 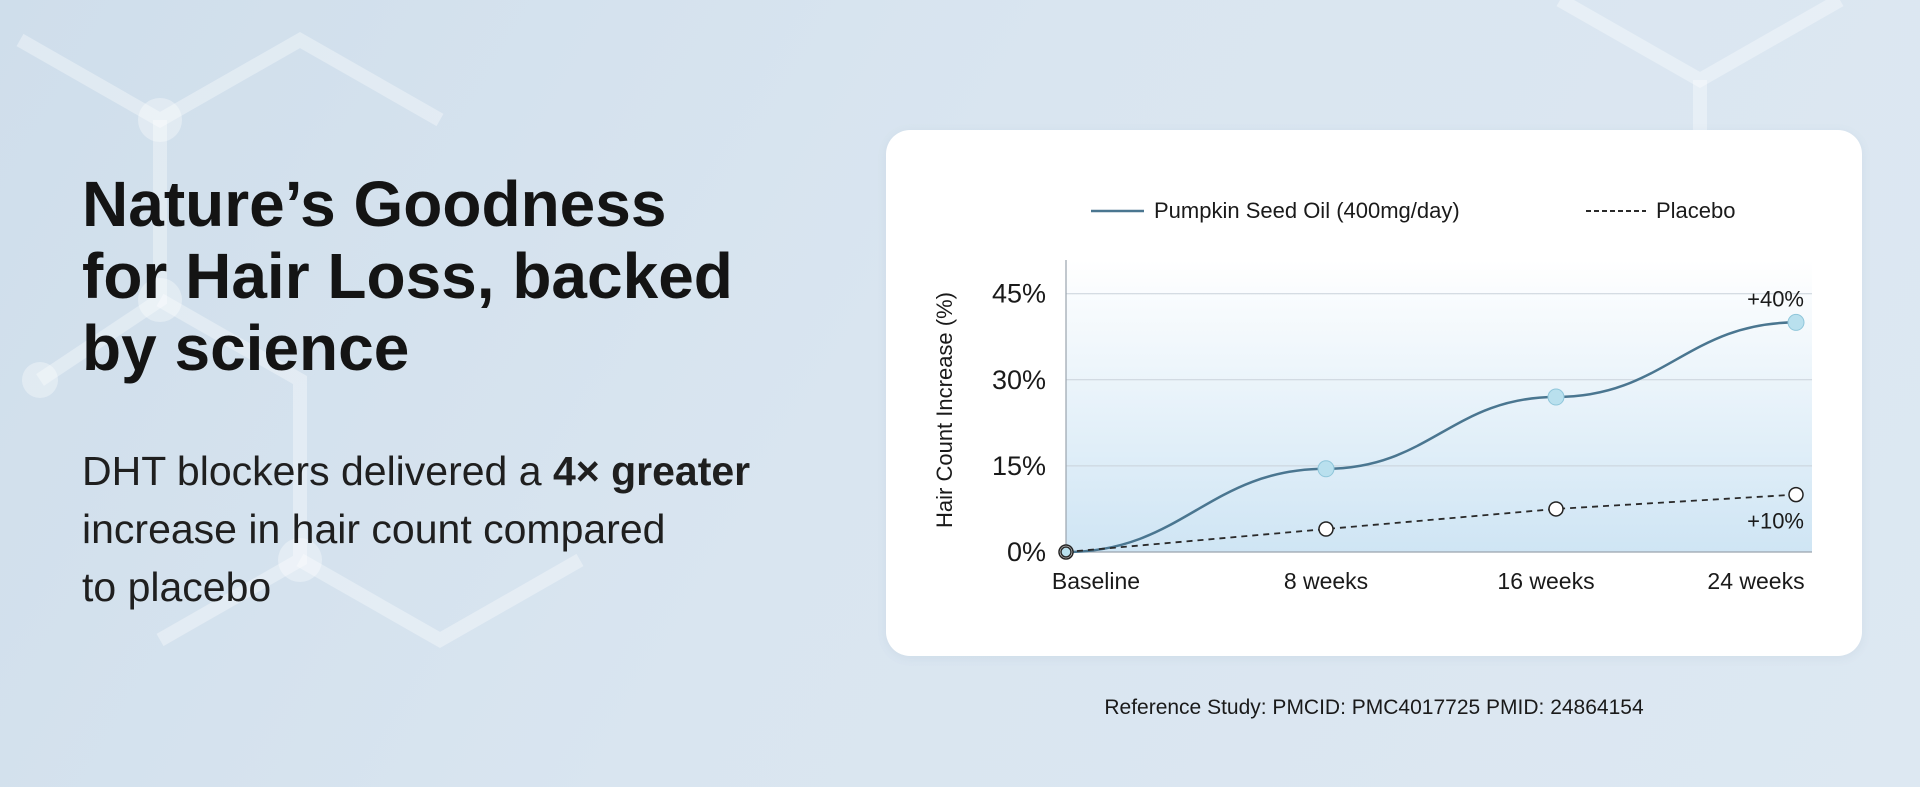 I want to click on data-label-pumpkin-end: +40%, so click(x=1775, y=298).